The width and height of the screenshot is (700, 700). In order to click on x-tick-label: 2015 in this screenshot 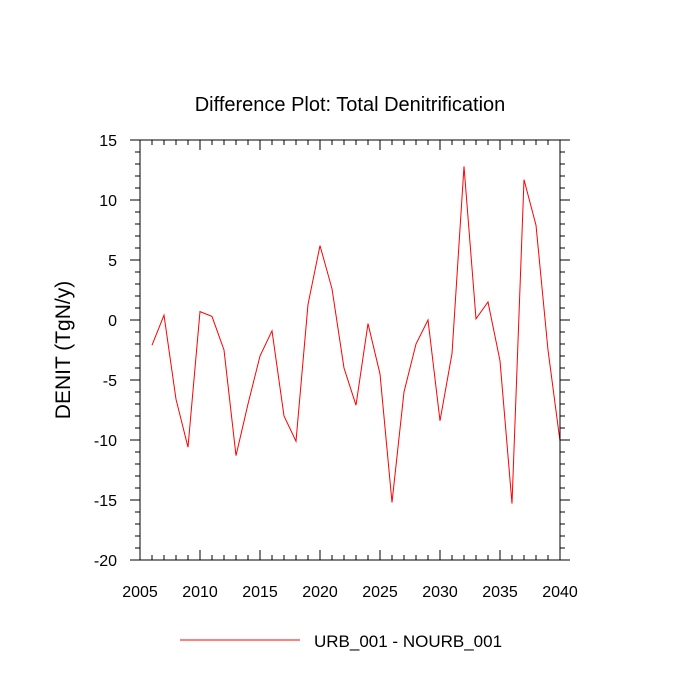, I will do `click(260, 592)`.